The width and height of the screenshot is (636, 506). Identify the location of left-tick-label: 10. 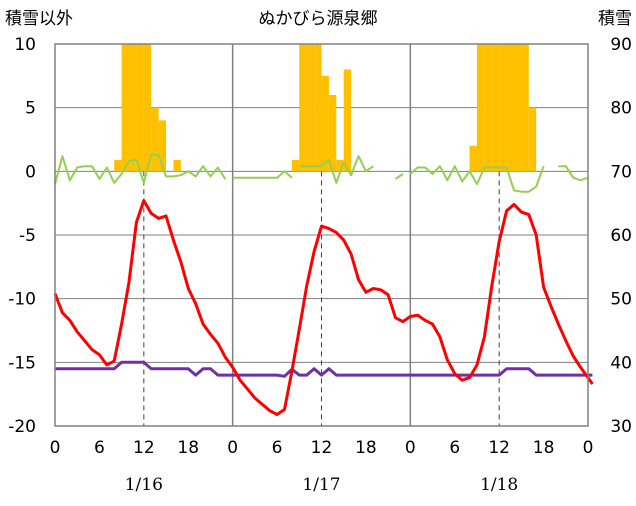
(25, 45).